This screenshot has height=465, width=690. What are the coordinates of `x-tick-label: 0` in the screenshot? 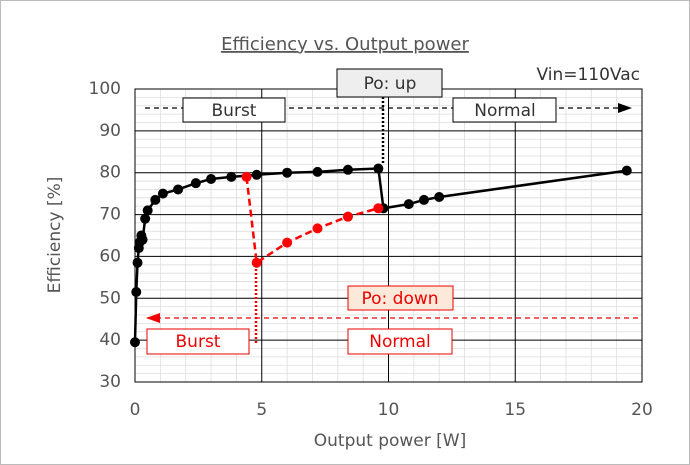 It's located at (135, 410).